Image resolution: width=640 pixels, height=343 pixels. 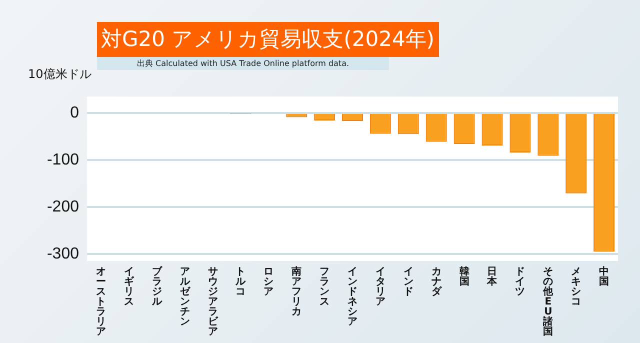 What do you see at coordinates (464, 277) in the screenshot?
I see `x-tick-label: 韓国` at bounding box center [464, 277].